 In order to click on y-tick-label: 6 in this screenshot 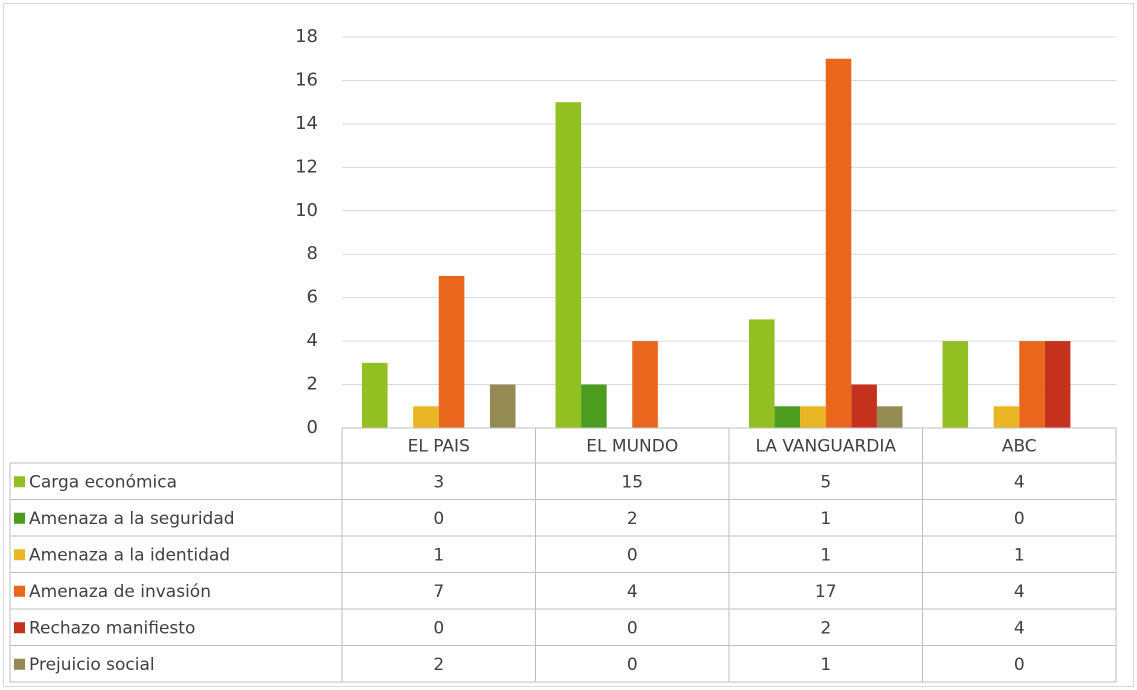, I will do `click(312, 297)`.